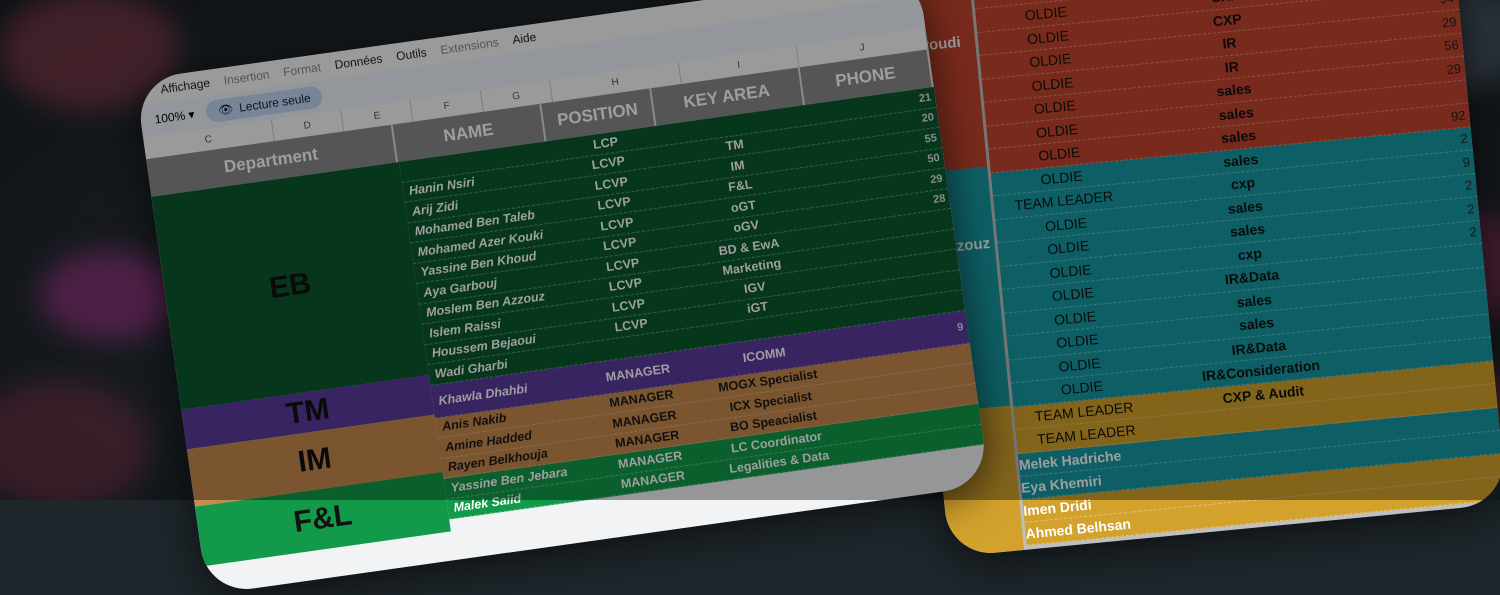 This screenshot has height=595, width=1500. What do you see at coordinates (170, 117) in the screenshot?
I see `zoom-value: 100%` at bounding box center [170, 117].